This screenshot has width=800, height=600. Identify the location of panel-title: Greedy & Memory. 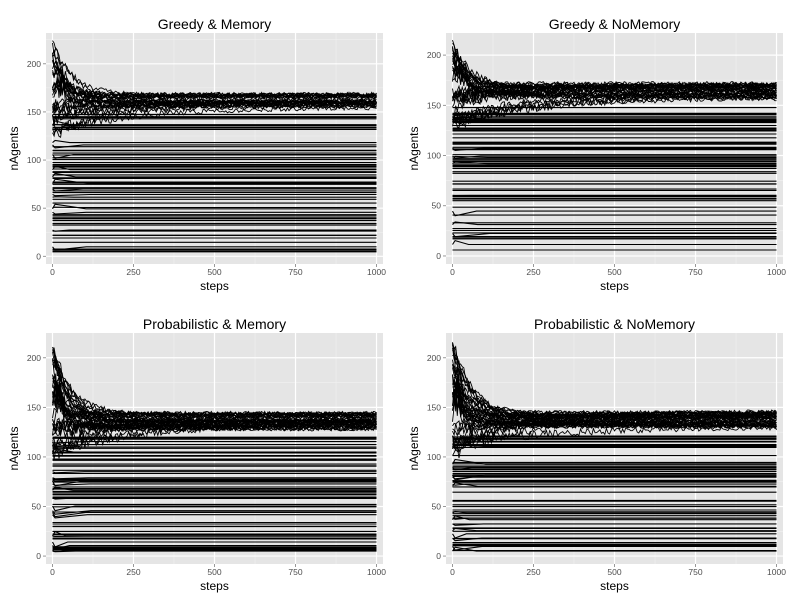
(215, 24).